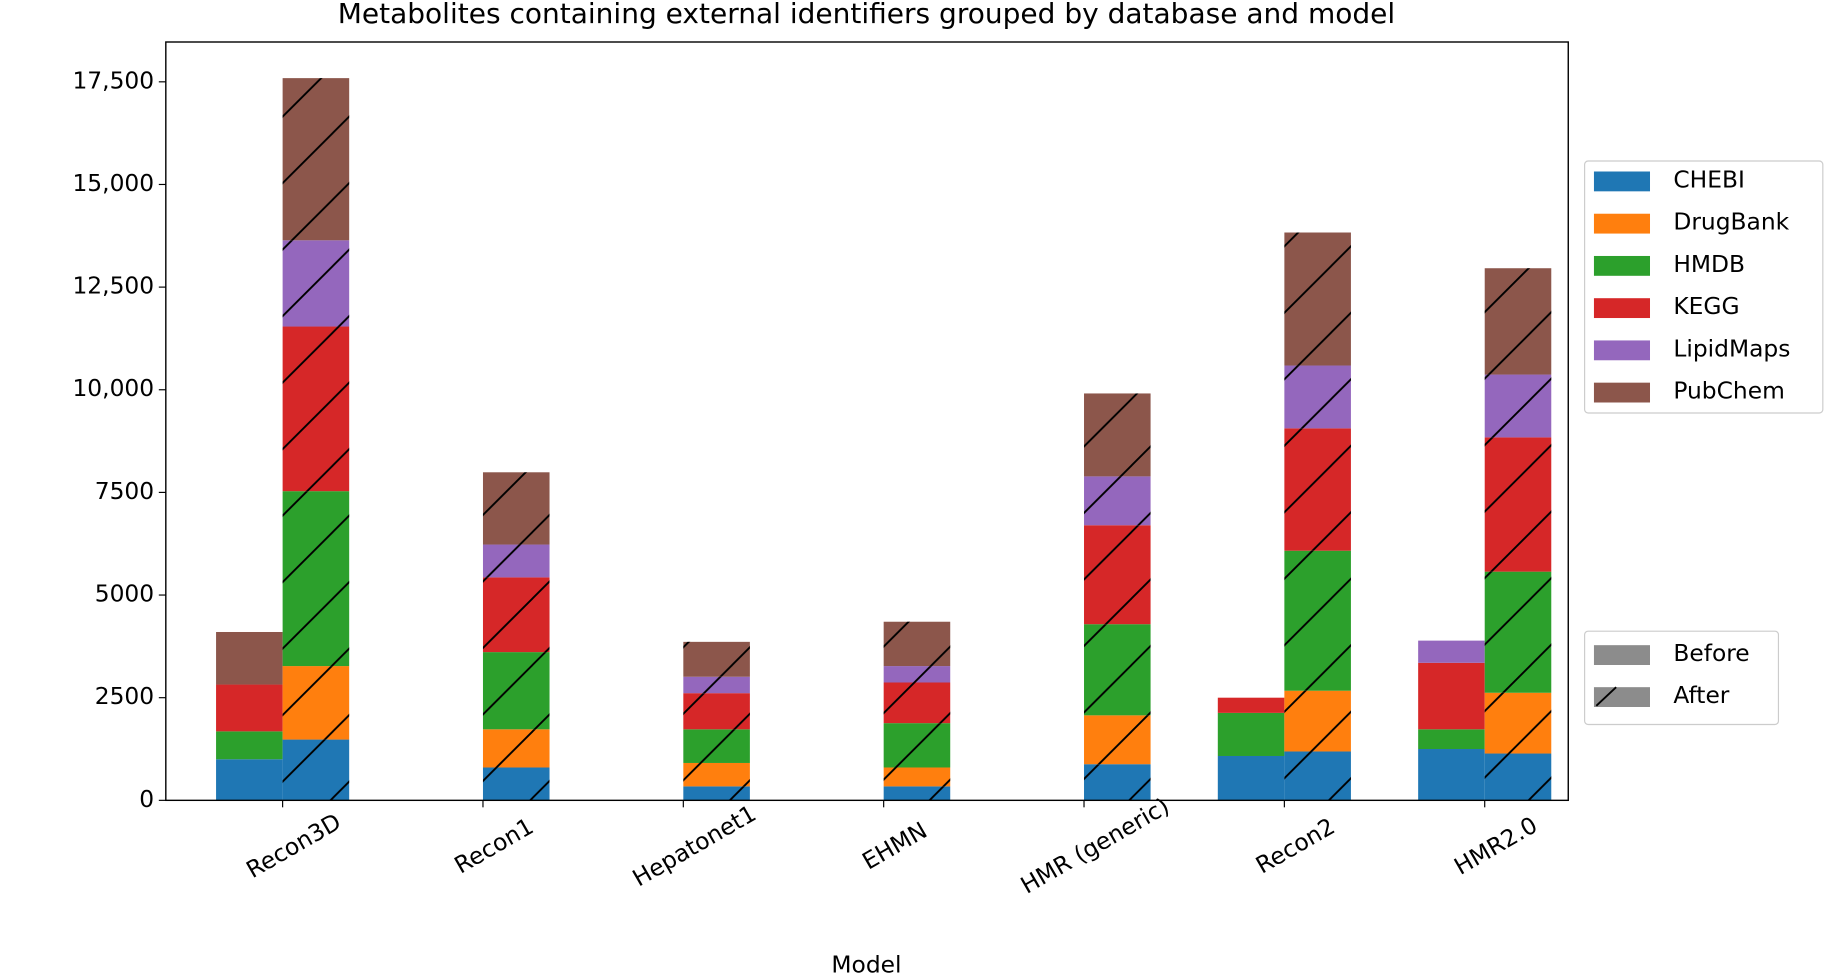  What do you see at coordinates (1706, 306) in the screenshot?
I see `legend-label: KEGG` at bounding box center [1706, 306].